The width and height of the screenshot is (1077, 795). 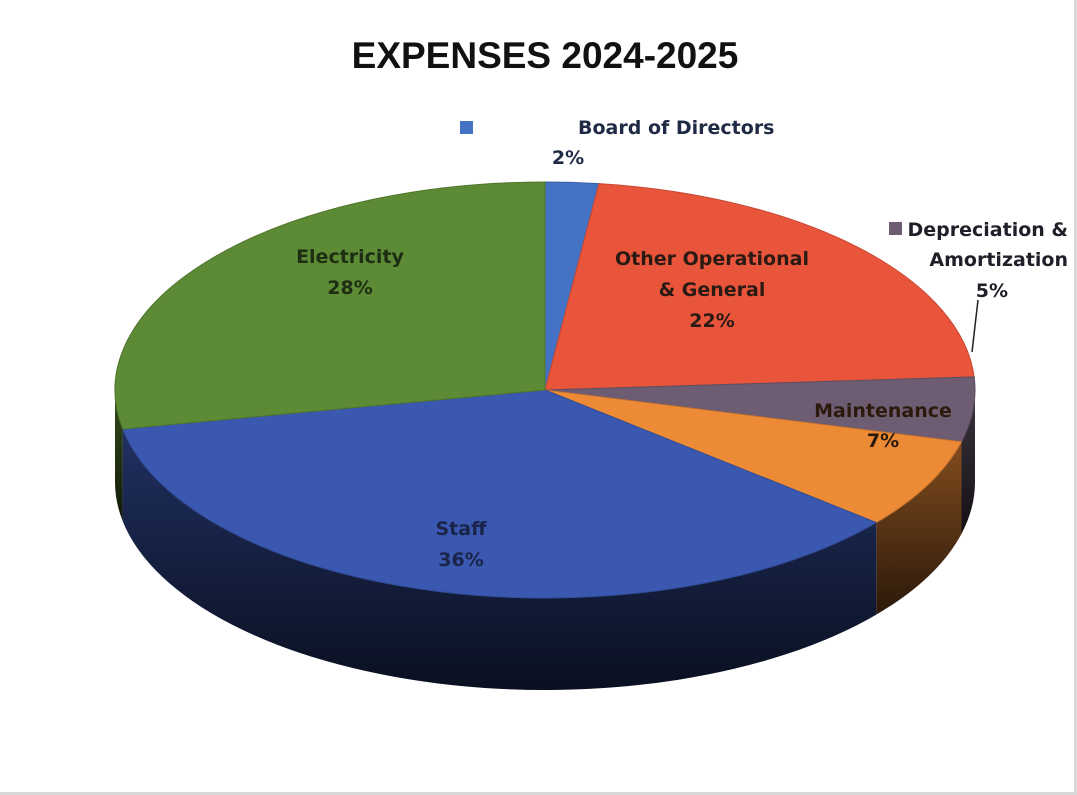 I want to click on data-label-other-operational-general-2: 22%, so click(x=711, y=321).